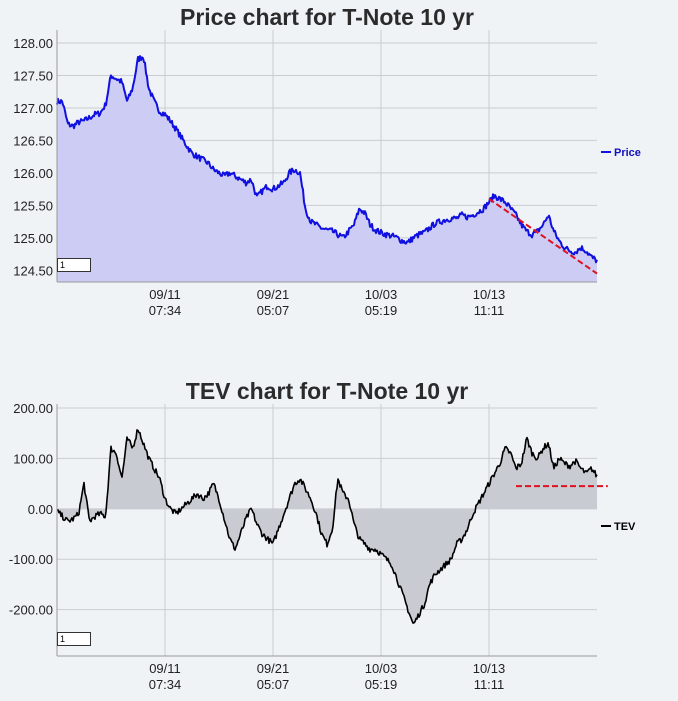 This screenshot has width=678, height=701. What do you see at coordinates (33, 75) in the screenshot?
I see `price-ytick-label: 127.50` at bounding box center [33, 75].